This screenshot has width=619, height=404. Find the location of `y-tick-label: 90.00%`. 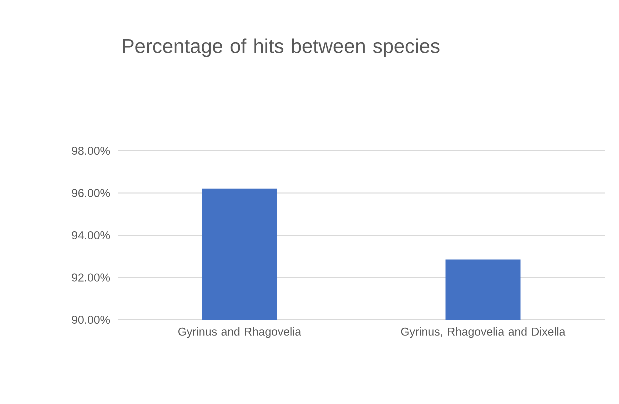

y-tick-label: 90.00% is located at coordinates (91, 320).